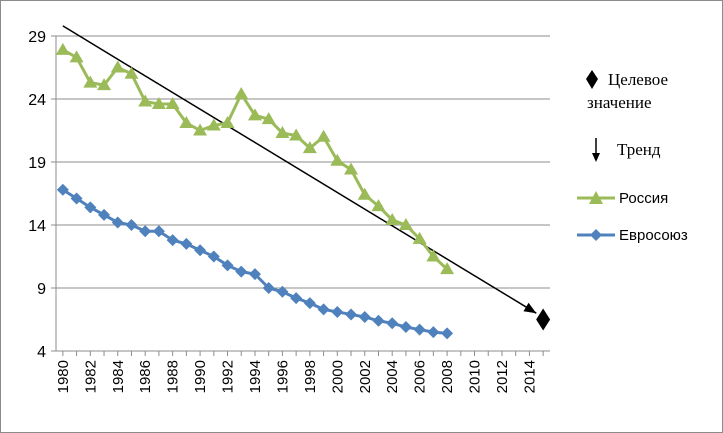  What do you see at coordinates (447, 333) in the screenshot?
I see `point-евросоюз-2008` at bounding box center [447, 333].